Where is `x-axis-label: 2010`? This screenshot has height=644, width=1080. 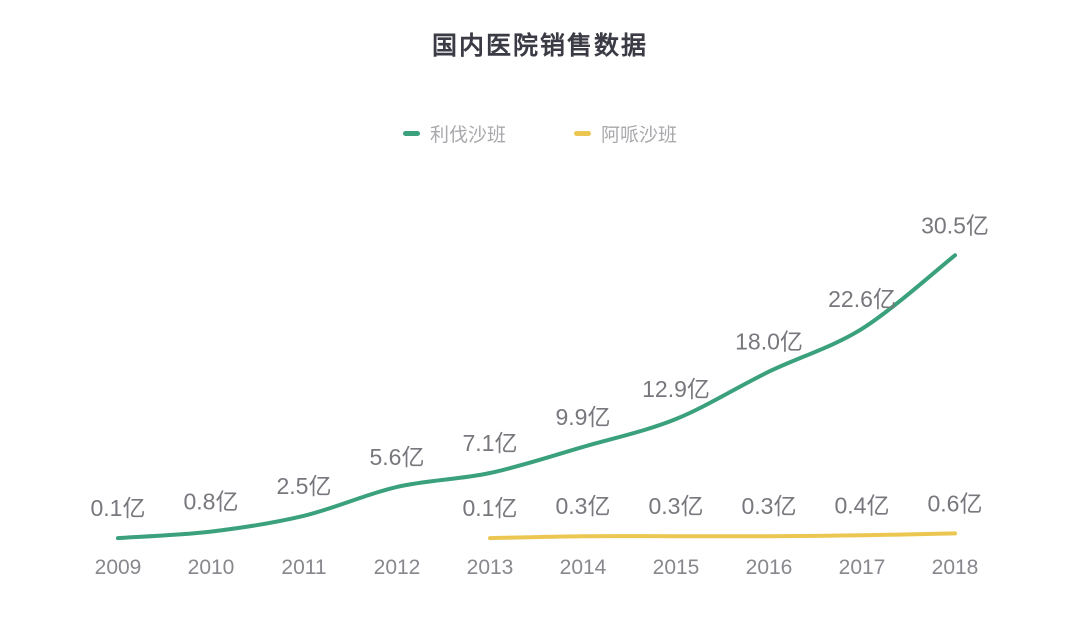
x-axis-label: 2010 is located at coordinates (211, 567).